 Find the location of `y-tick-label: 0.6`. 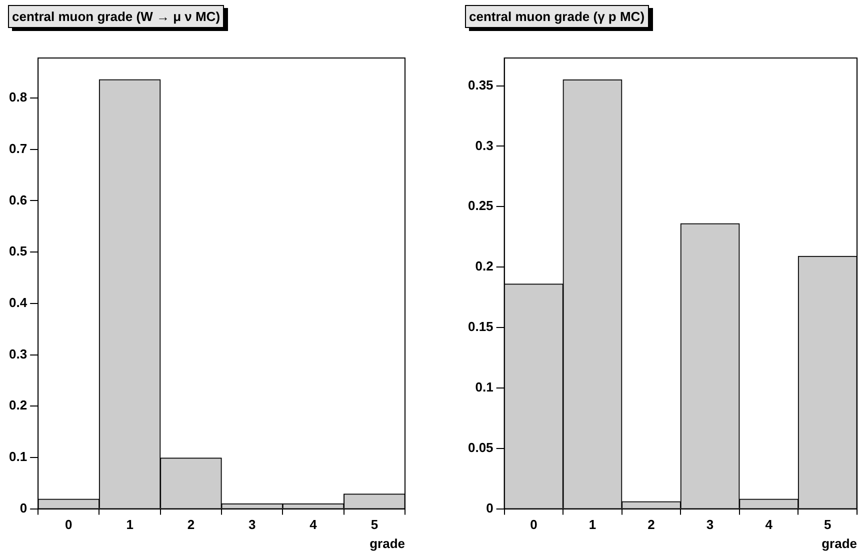

y-tick-label: 0.6 is located at coordinates (18, 200).